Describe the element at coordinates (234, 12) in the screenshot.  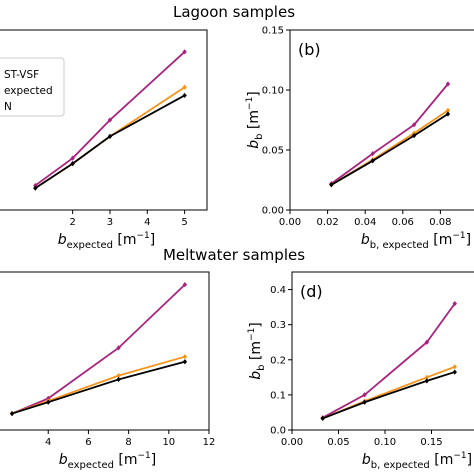
I see `title-lagoon-samples: Lagoon samples` at that location.